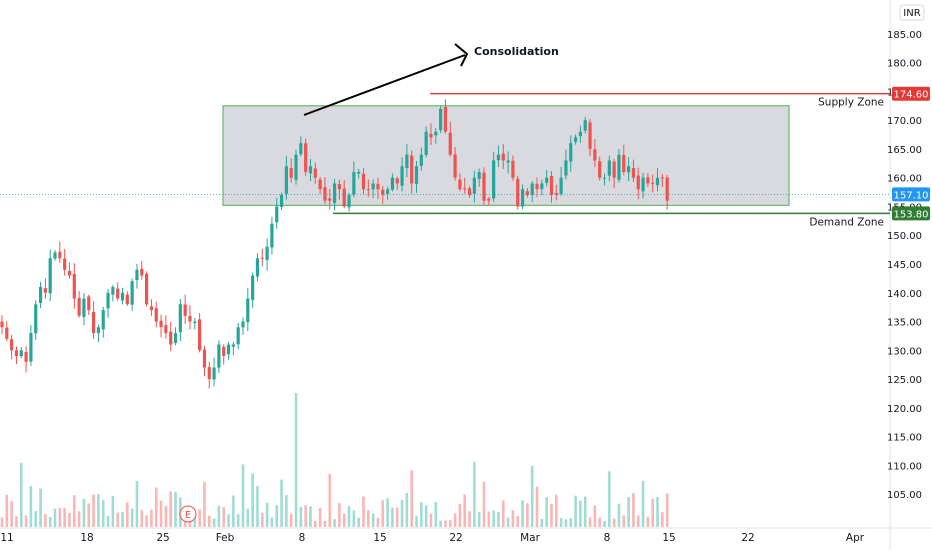 The width and height of the screenshot is (932, 555). What do you see at coordinates (188, 514) in the screenshot?
I see `earnings-event-icon` at bounding box center [188, 514].